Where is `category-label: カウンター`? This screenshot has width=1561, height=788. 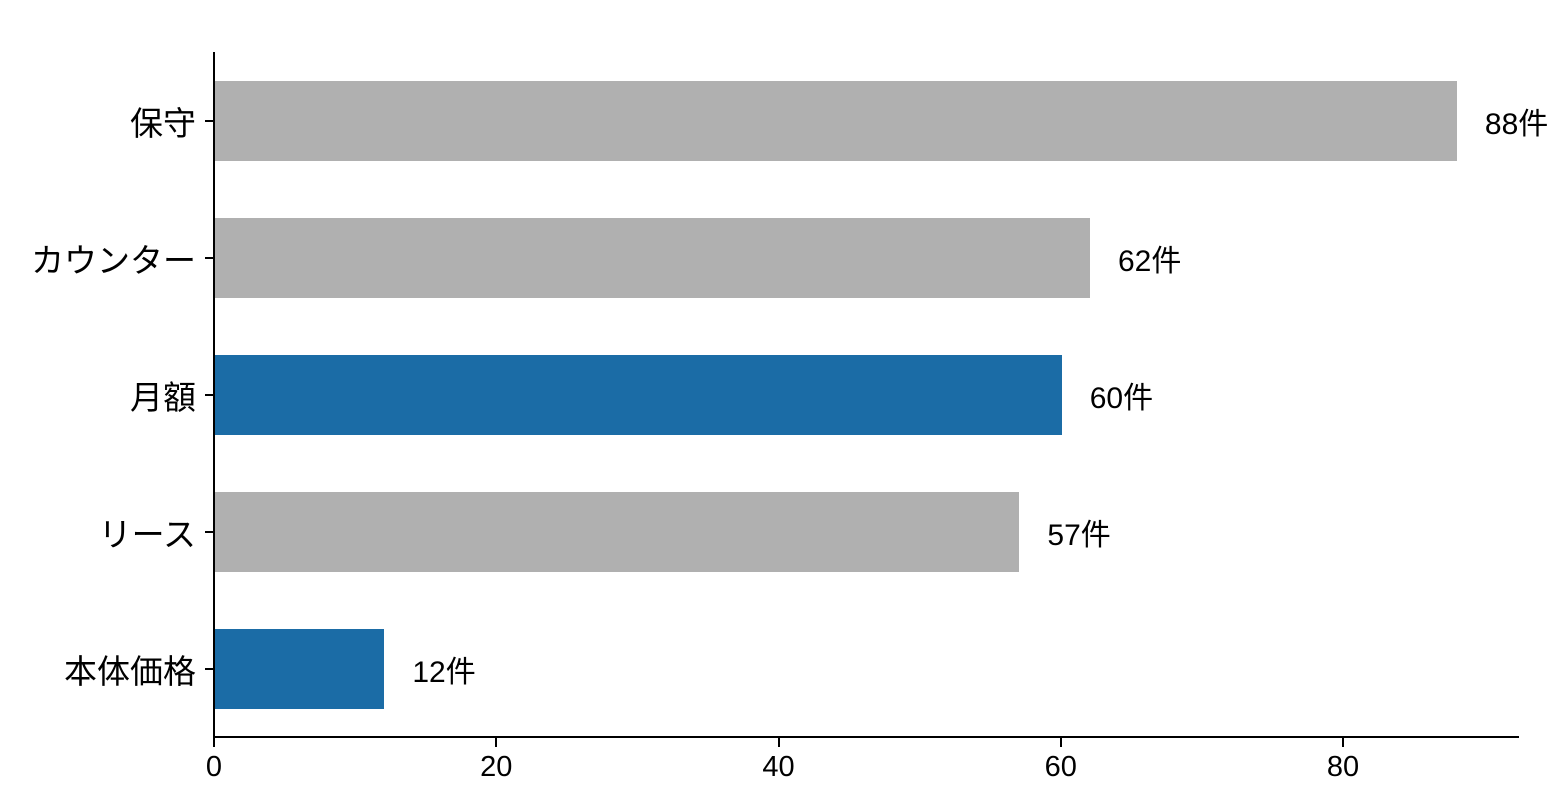 category-label: カウンター is located at coordinates (113, 260).